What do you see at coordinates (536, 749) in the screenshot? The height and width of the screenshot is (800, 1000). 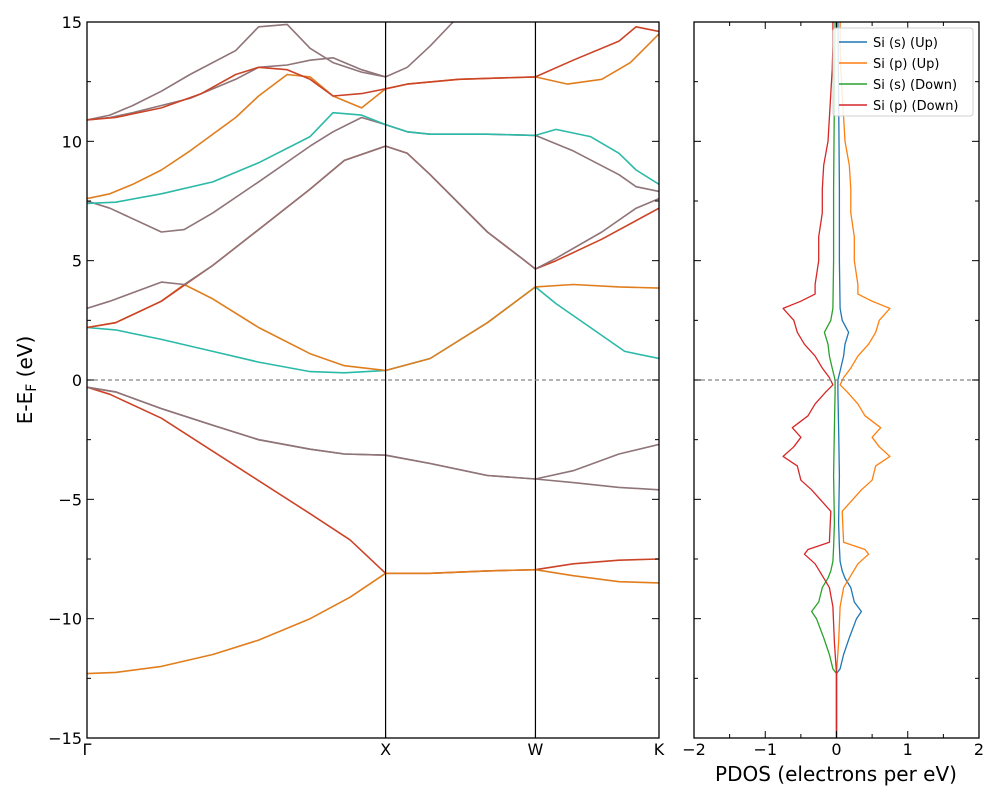 I see `k-point-label: W` at bounding box center [536, 749].